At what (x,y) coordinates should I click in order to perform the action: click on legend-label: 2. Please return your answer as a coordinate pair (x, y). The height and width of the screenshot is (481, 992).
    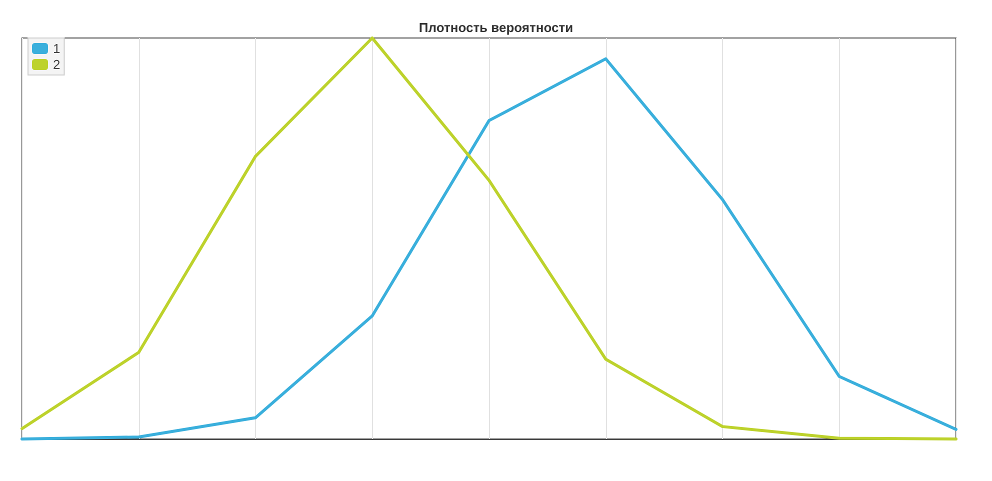
    Looking at the image, I should click on (56, 64).